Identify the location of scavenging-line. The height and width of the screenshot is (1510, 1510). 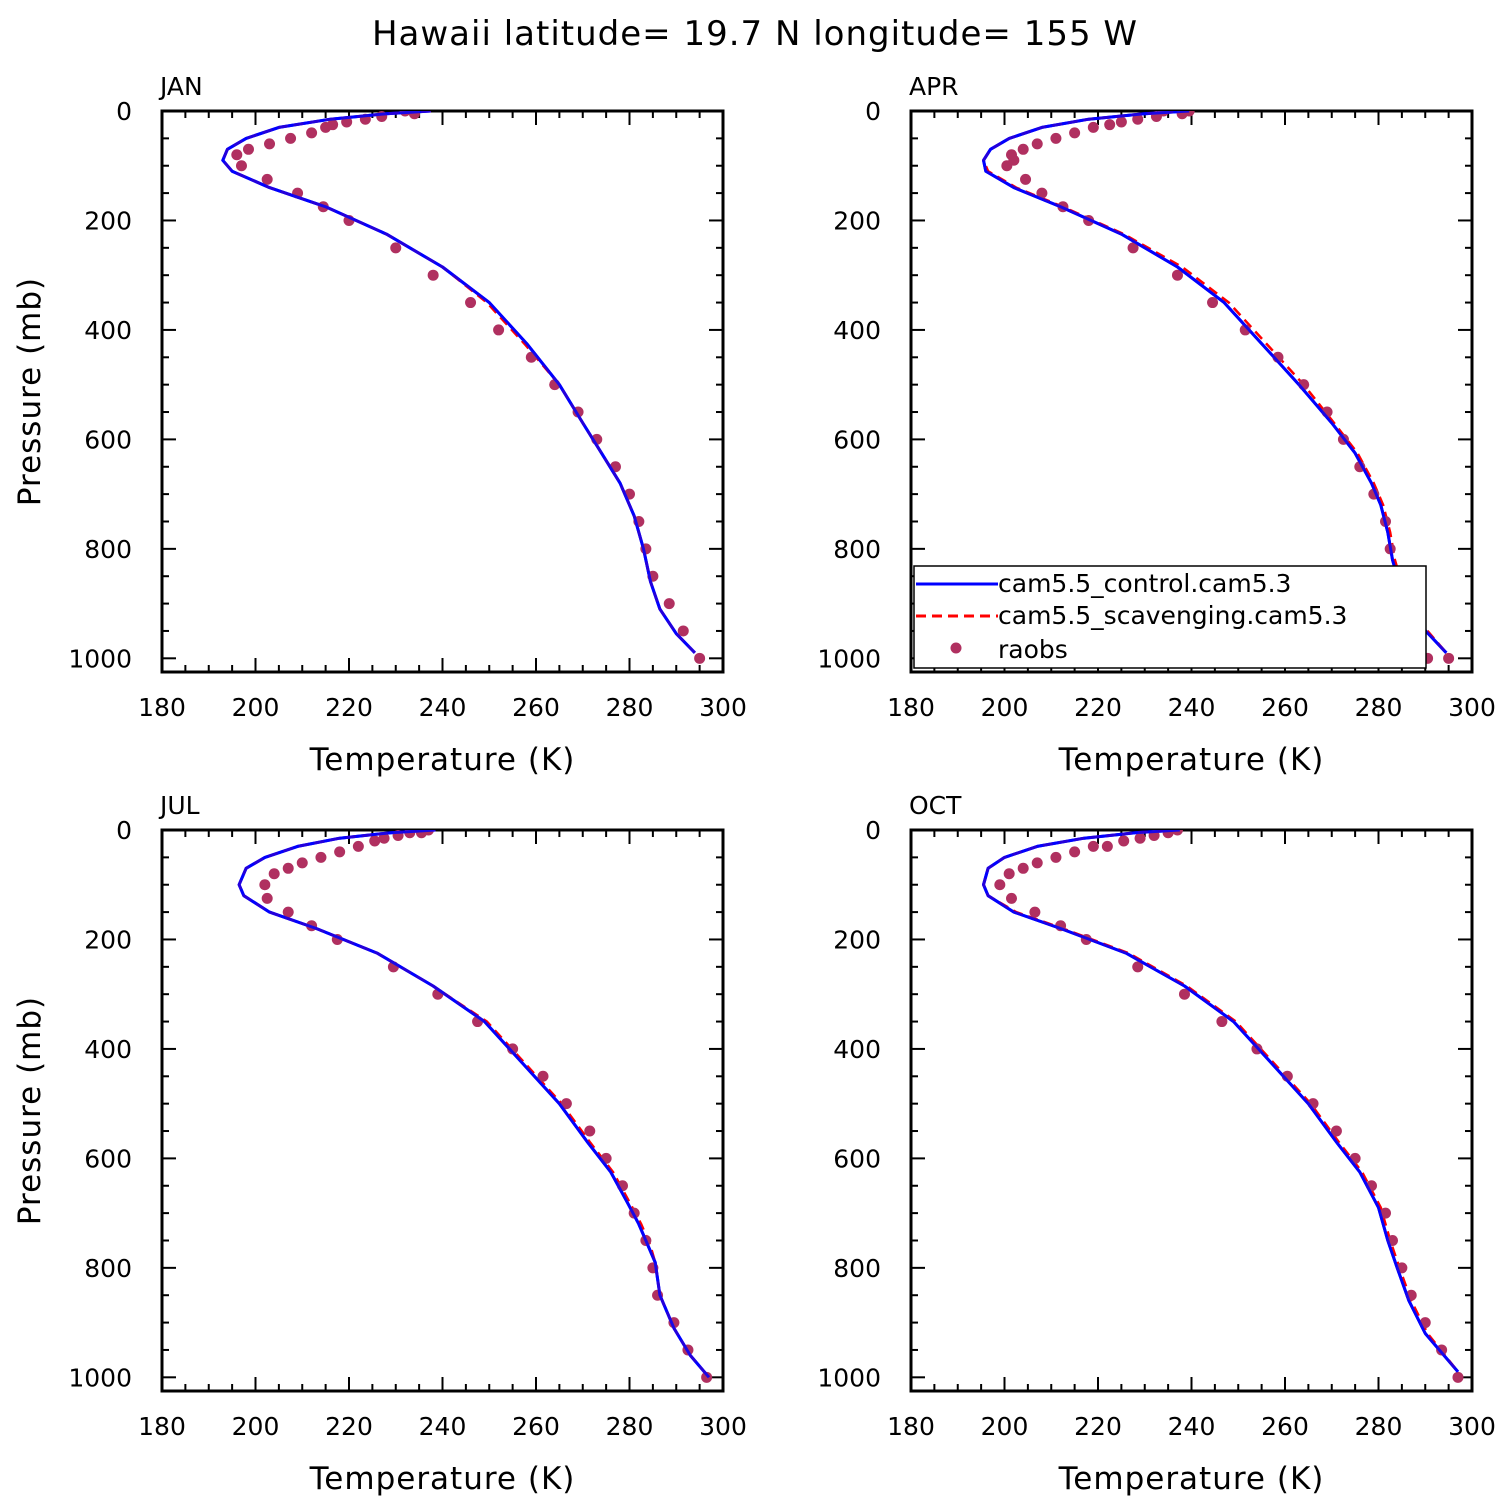
(473, 1104).